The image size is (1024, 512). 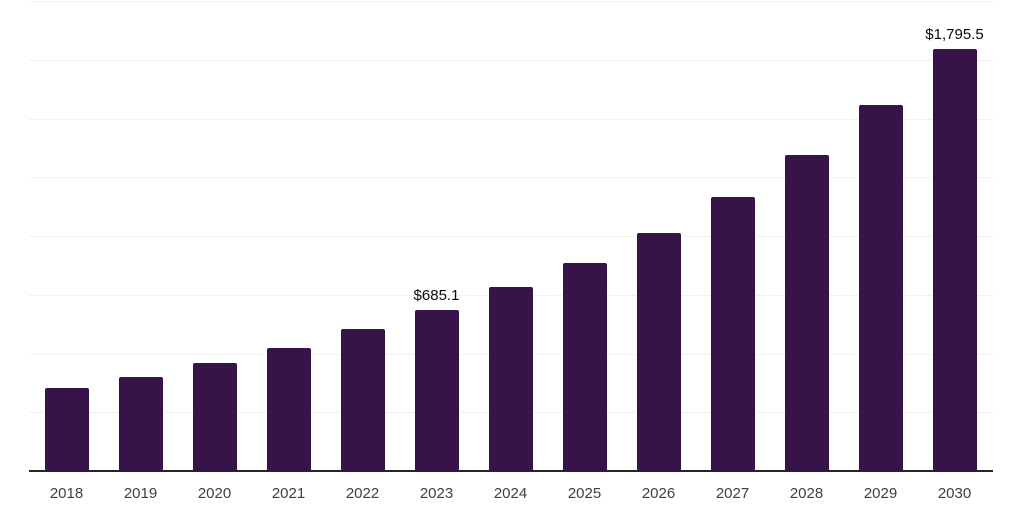 I want to click on bar-2026, so click(x=658, y=351).